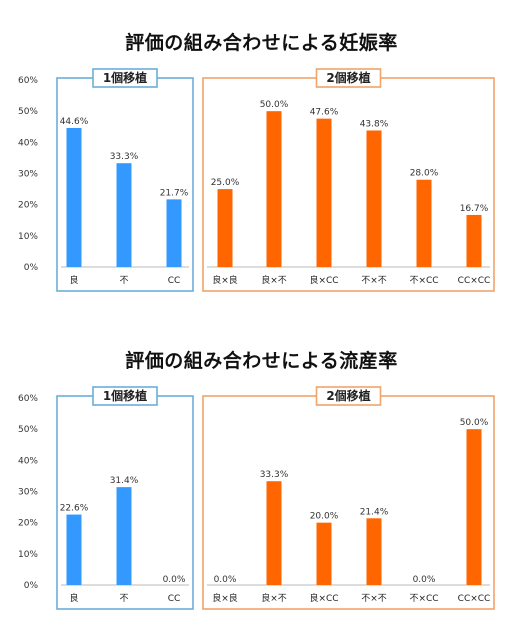 Image resolution: width=523 pixels, height=640 pixels. What do you see at coordinates (424, 174) in the screenshot?
I see `data-label: 28.0%` at bounding box center [424, 174].